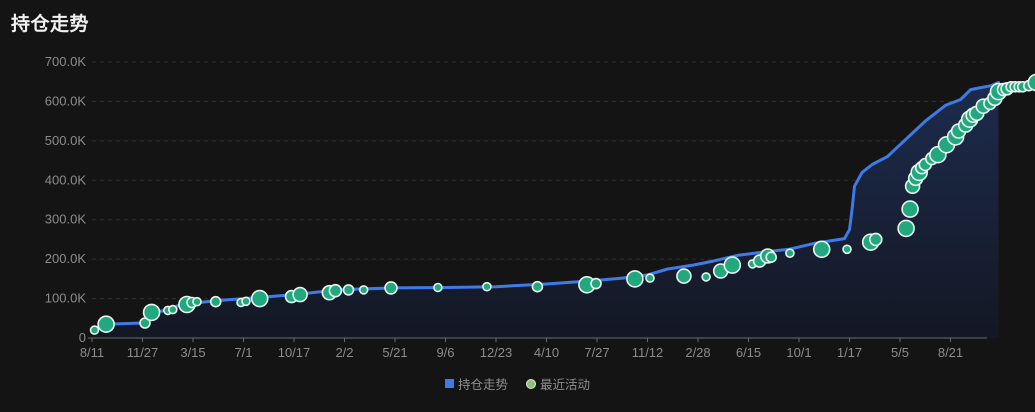  What do you see at coordinates (531, 383) in the screenshot?
I see `activity-swatch-icon` at bounding box center [531, 383].